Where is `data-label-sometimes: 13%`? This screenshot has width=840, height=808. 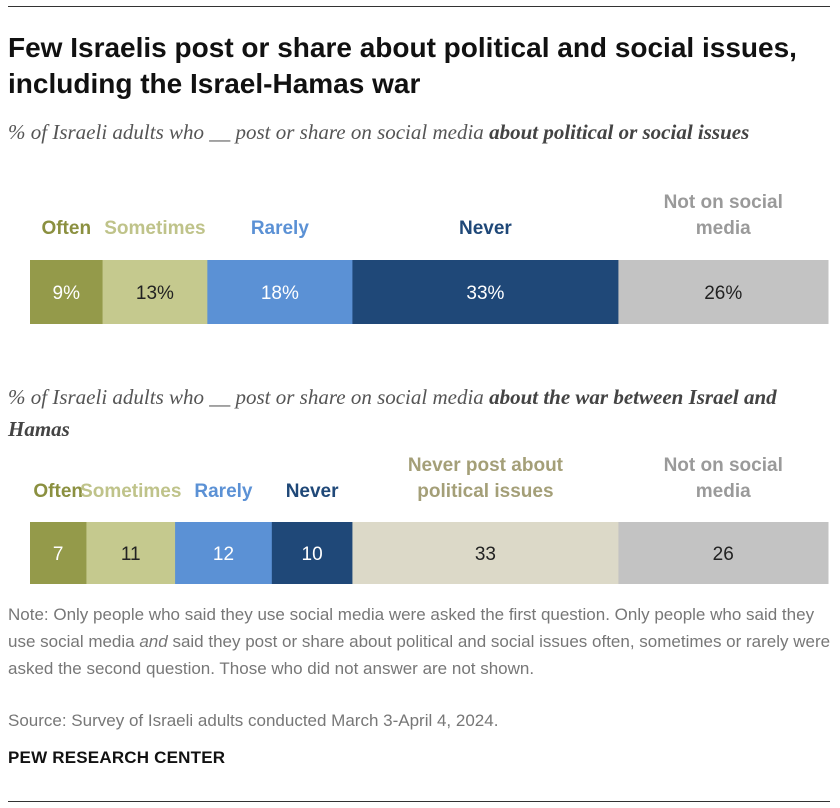 data-label-sometimes: 13% is located at coordinates (155, 293).